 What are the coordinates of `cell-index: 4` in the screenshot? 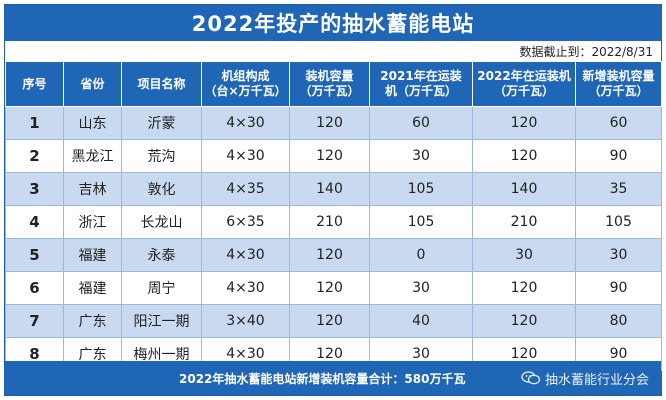 It's located at (34, 222).